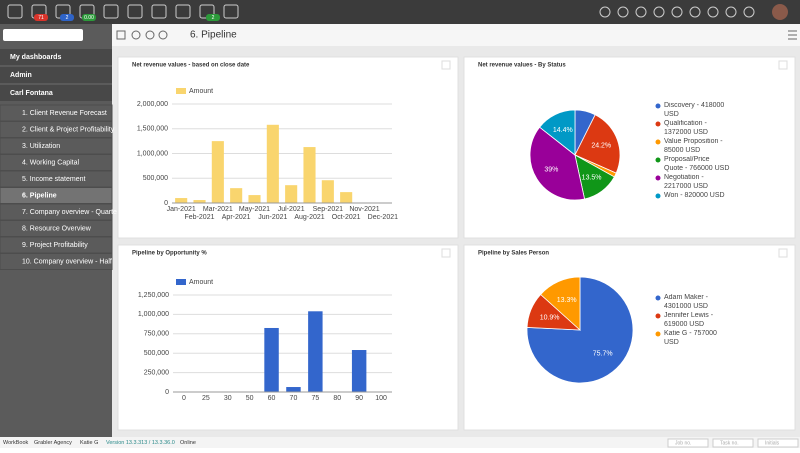  What do you see at coordinates (456, 35) in the screenshot?
I see `toolbar` at bounding box center [456, 35].